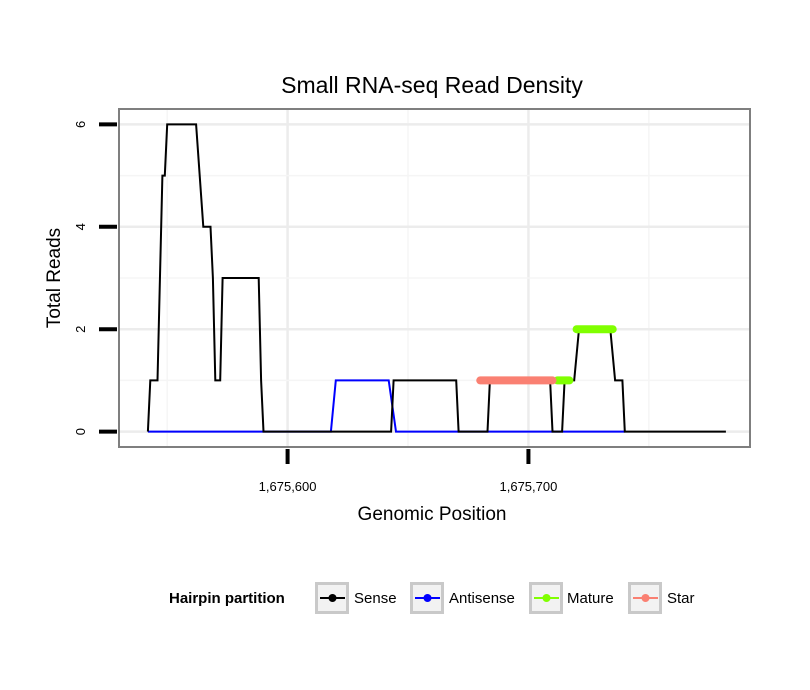 The image size is (810, 690). I want to click on y-axis: 0 2 4 6, so click(95, 278).